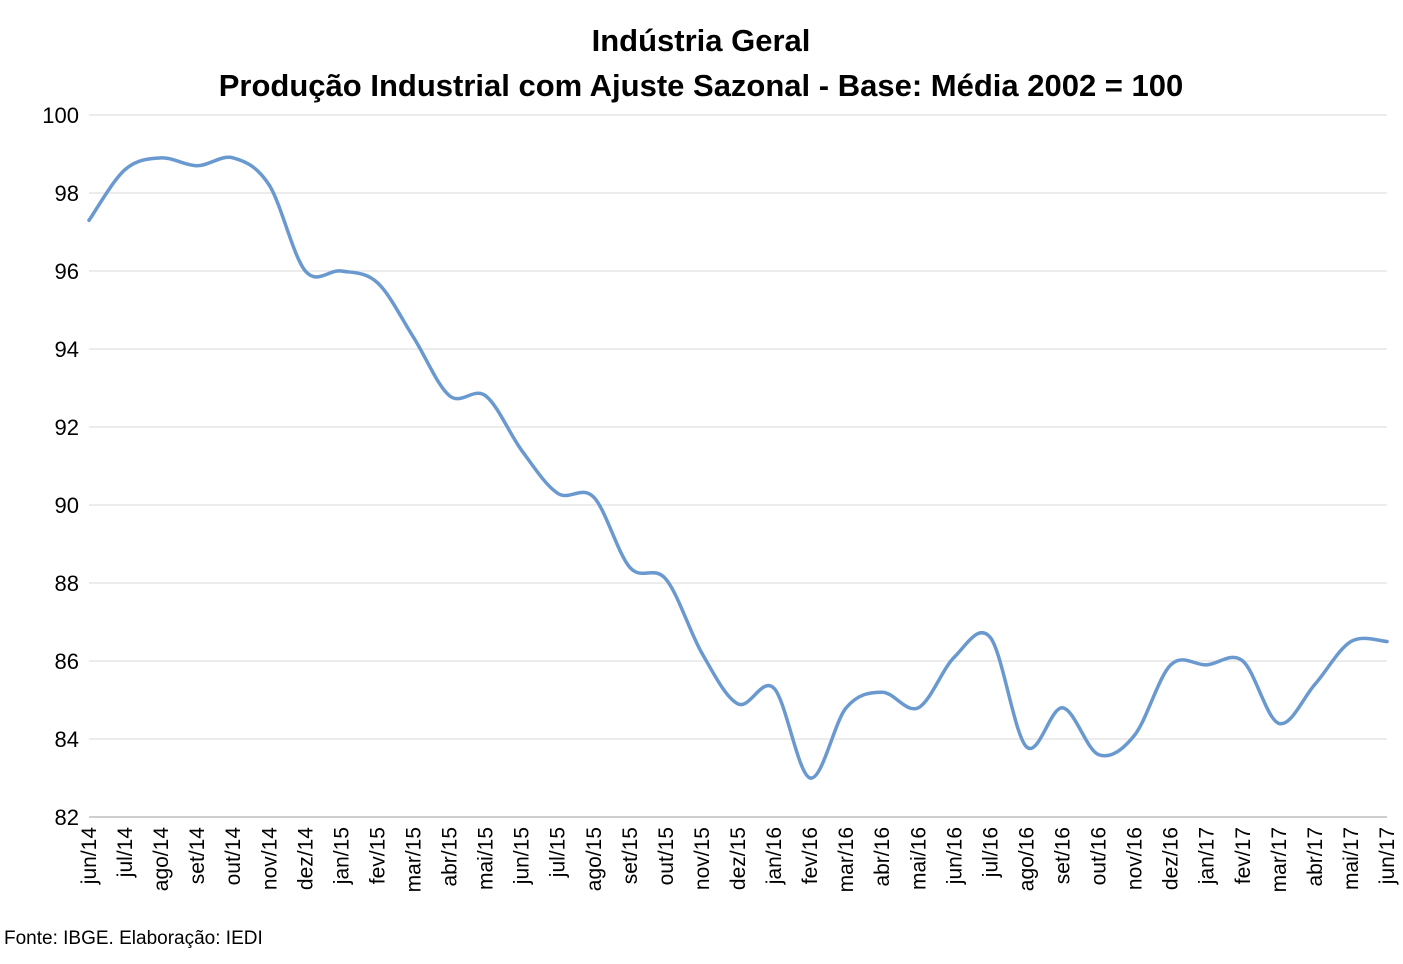  Describe the element at coordinates (1315, 857) in the screenshot. I see `x-tick-label: abr/17` at that location.